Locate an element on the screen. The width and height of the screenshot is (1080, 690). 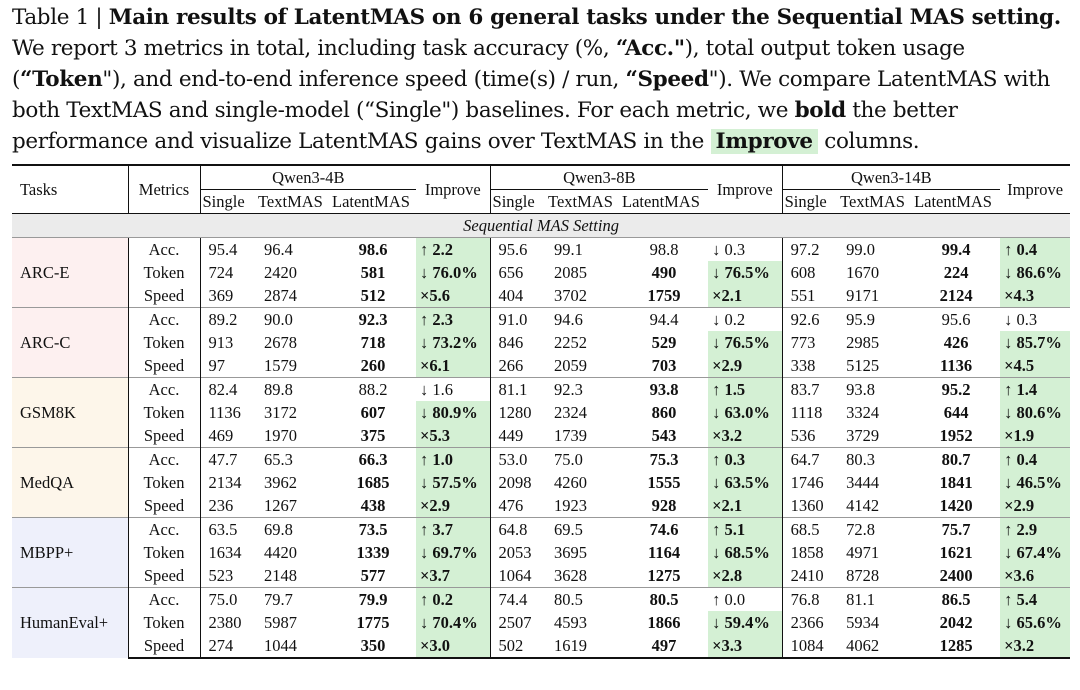
latentmas-value: 928 is located at coordinates (664, 505).